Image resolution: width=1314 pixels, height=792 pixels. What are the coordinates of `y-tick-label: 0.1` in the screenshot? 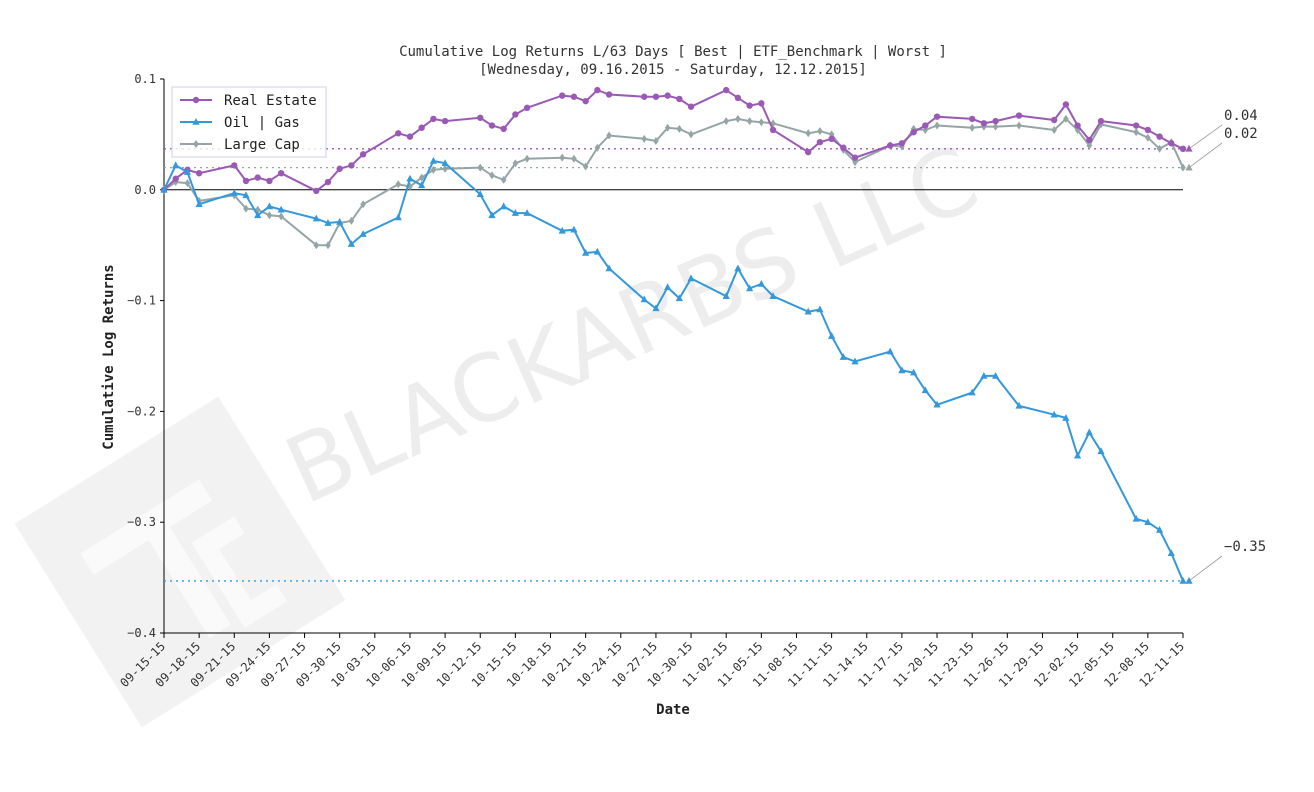 It's located at (145, 79).